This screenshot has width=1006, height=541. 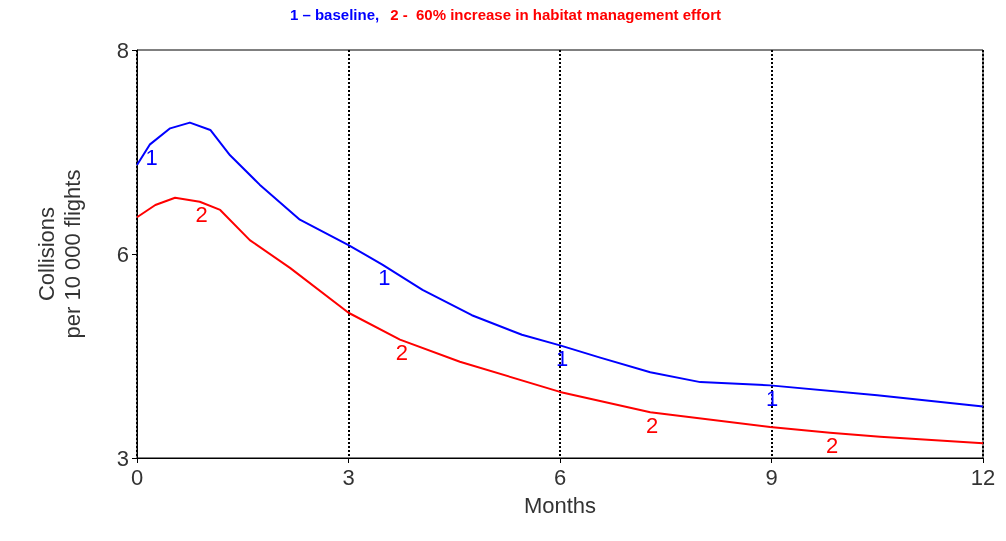 I want to click on x-axis-title: Months, so click(x=560, y=506).